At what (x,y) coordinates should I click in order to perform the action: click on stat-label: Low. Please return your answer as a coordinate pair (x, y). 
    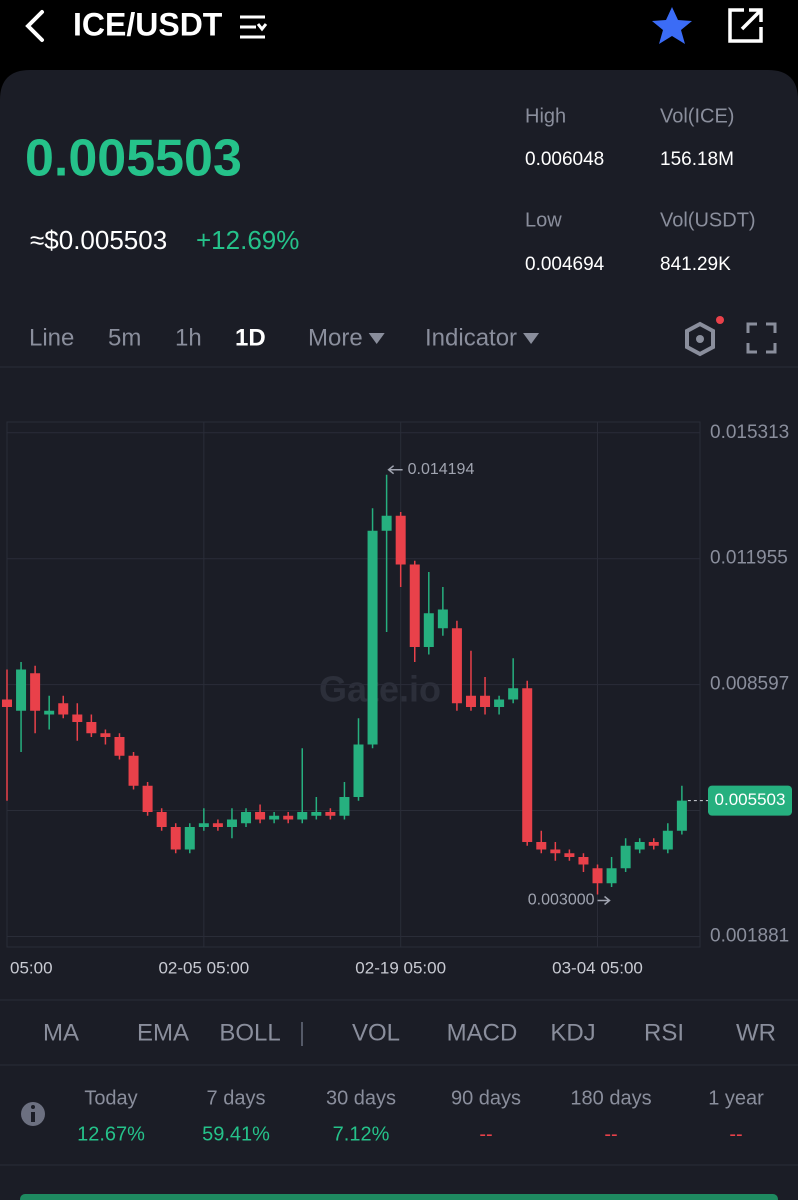
    Looking at the image, I should click on (543, 220).